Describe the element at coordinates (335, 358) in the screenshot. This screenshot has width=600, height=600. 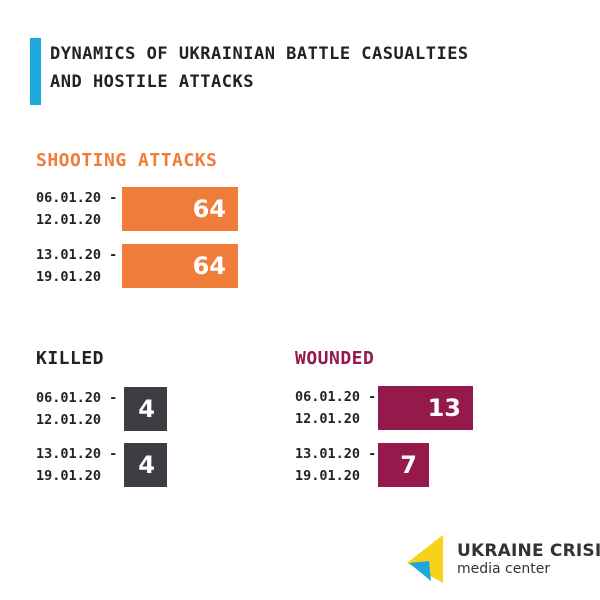
I see `wounded-title: WOUNDED` at that location.